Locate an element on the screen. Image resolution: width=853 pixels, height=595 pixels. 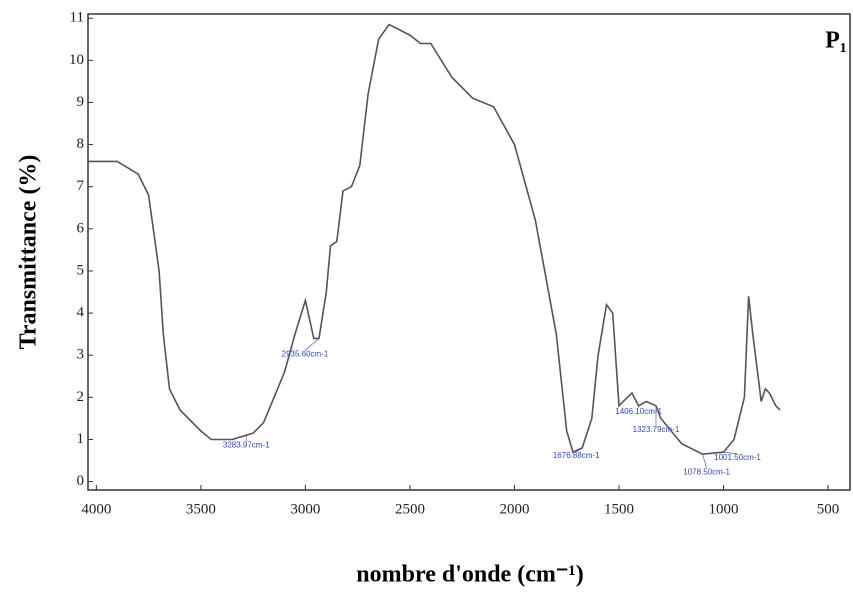
y-tick-label: 2 is located at coordinates (81, 397).